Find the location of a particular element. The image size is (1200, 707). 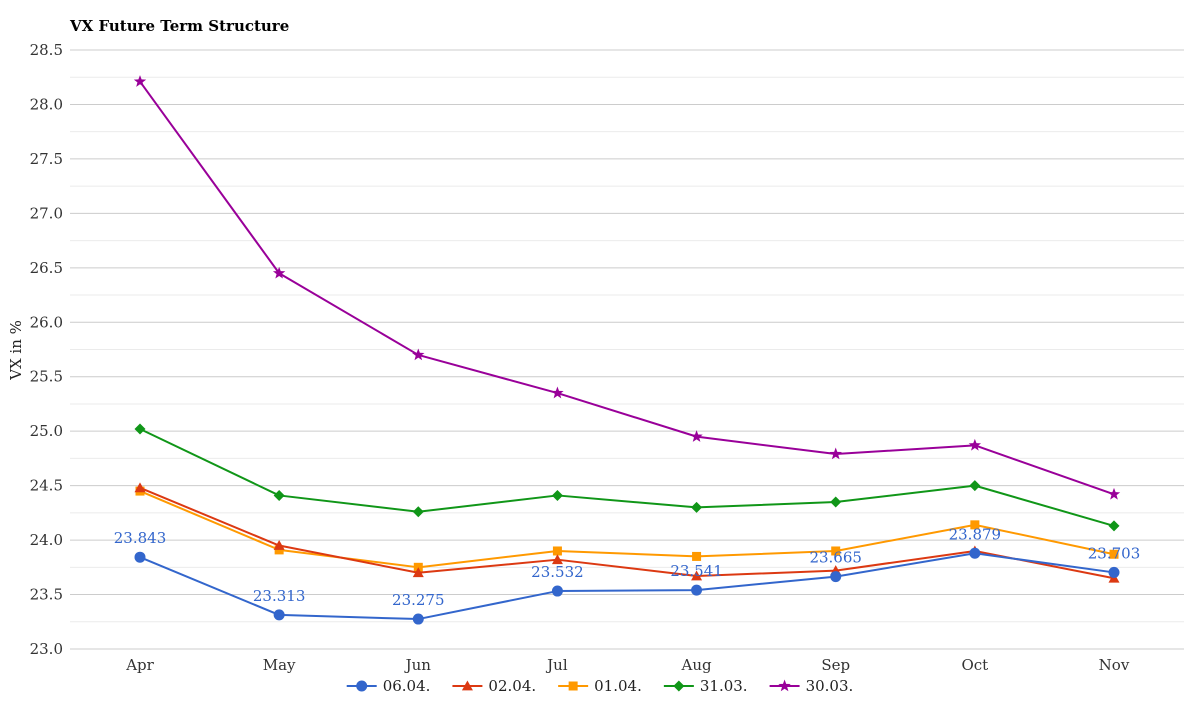

legend: 06.04. 02.04. 01.04. 31.03. 30.03. is located at coordinates (600, 686).